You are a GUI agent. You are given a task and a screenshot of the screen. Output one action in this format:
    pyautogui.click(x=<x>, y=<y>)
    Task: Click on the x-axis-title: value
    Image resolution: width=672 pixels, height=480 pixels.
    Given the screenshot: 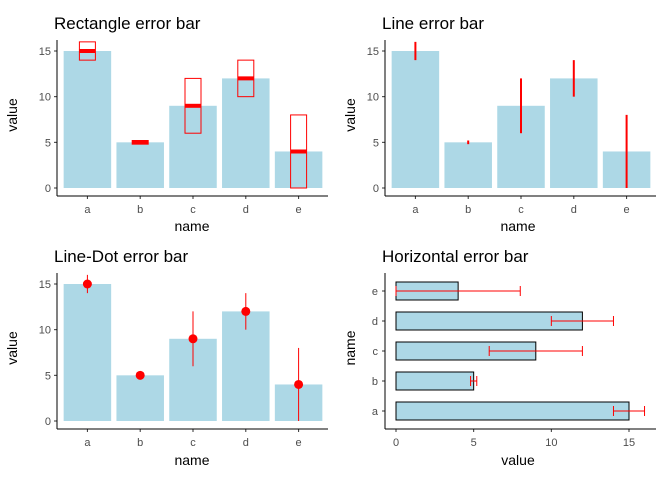 What is the action you would take?
    pyautogui.click(x=518, y=460)
    